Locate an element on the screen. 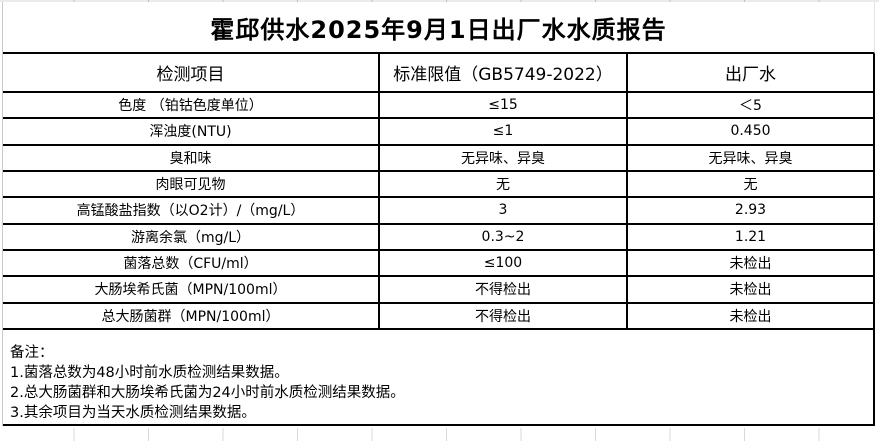 The height and width of the screenshot is (441, 879). table-row-odor-taste: 臭和味 无异味、异臭 无异味、异臭 is located at coordinates (438, 158).